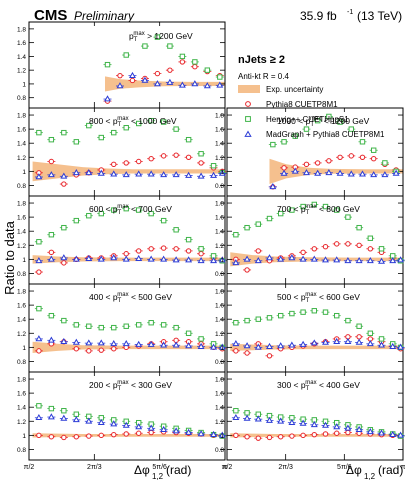  I want to click on x-tick-label: π, so click(403, 467).